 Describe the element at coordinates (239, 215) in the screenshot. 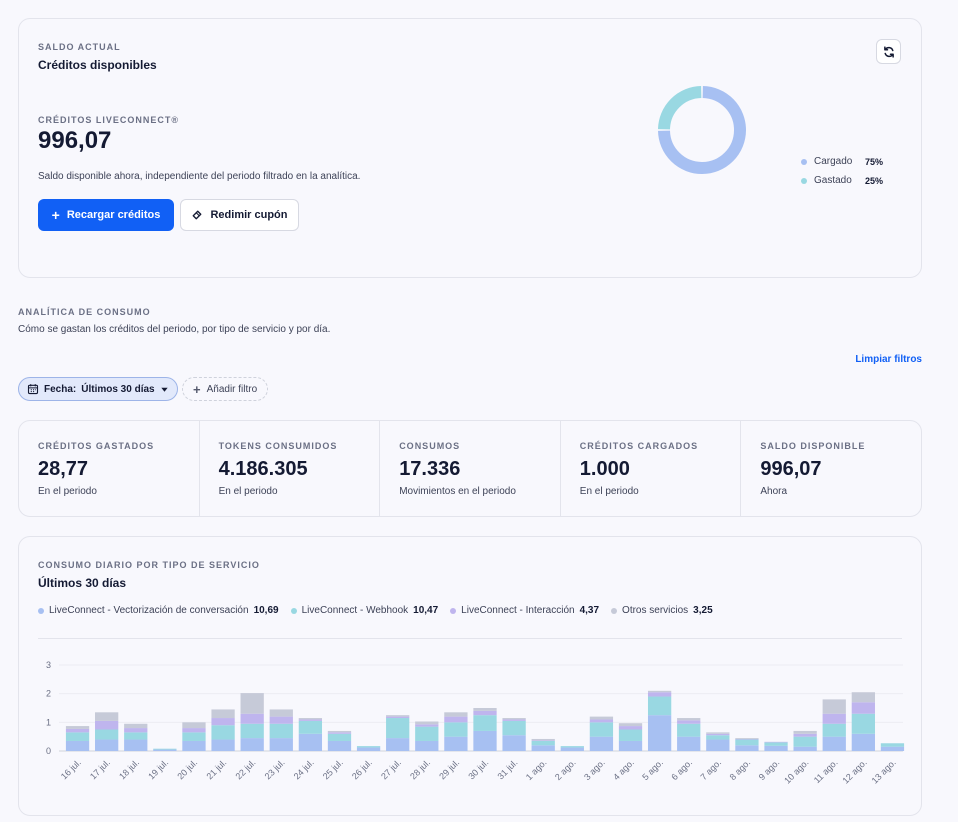

I see `redeem-coupon-button: Redimir cupón` at that location.